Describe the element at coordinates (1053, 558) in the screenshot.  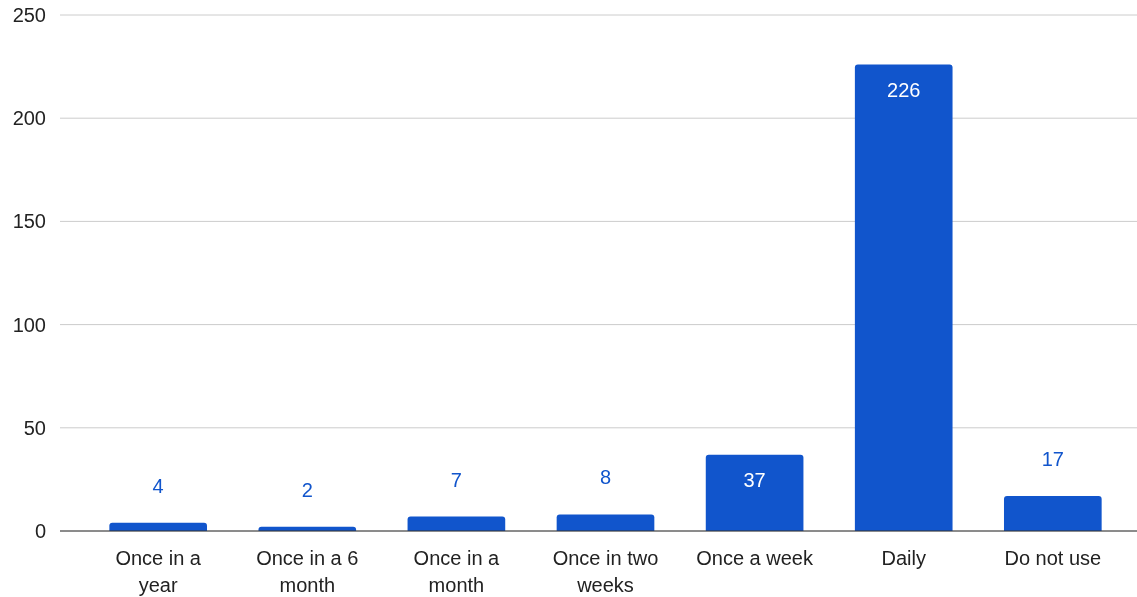
I see `x-tick-label: Do not use` at that location.